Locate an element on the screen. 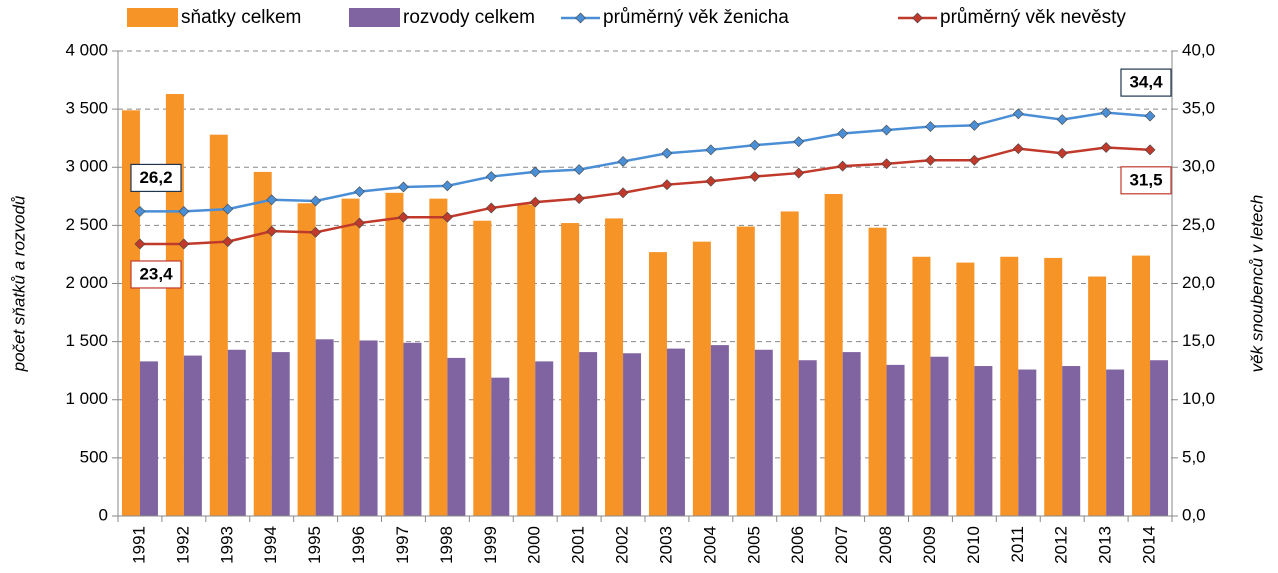 This screenshot has height=573, width=1278. value-label: 34,4 is located at coordinates (1146, 82).